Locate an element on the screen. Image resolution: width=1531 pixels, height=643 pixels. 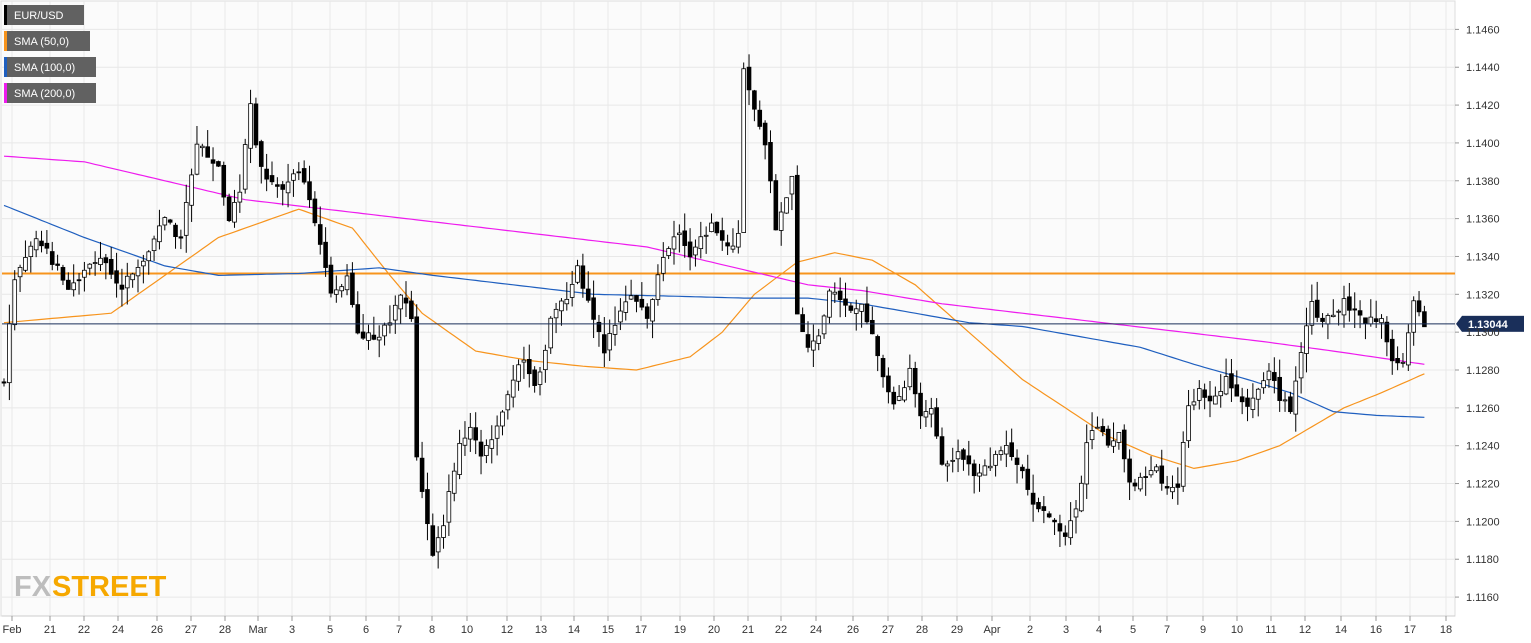
x-tick-label: 16 is located at coordinates (1376, 630).